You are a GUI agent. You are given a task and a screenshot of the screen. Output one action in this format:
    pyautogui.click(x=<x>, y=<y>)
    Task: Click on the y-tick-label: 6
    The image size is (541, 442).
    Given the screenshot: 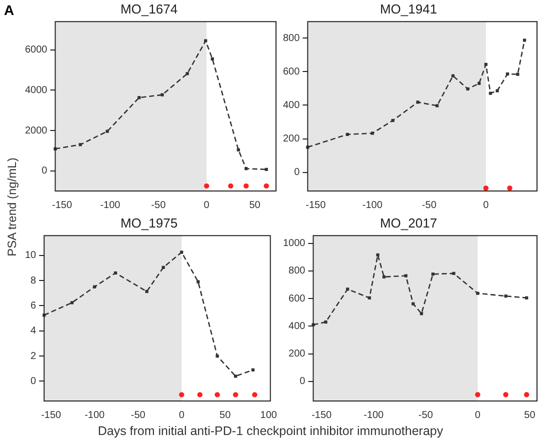 What is the action you would take?
    pyautogui.click(x=33, y=306)
    